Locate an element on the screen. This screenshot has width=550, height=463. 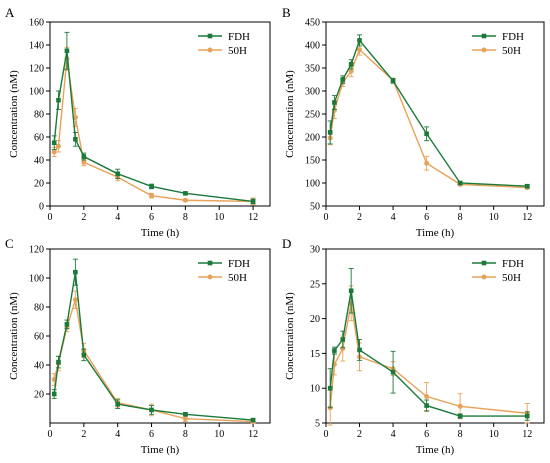
y-tick-label: 30 is located at coordinates (315, 250).